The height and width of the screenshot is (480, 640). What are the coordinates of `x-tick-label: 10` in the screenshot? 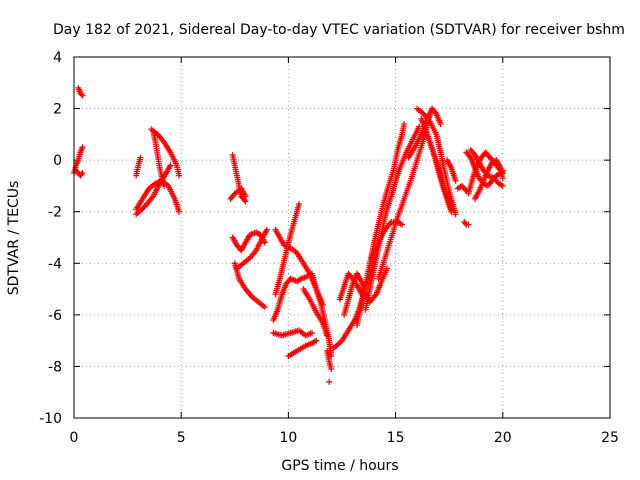 It's located at (288, 438).